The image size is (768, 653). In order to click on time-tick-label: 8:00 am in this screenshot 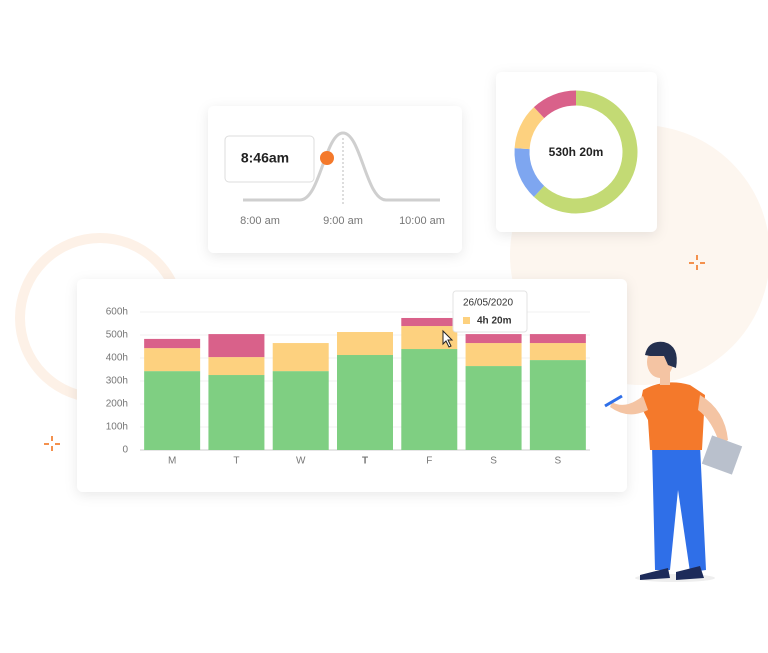, I will do `click(260, 221)`.